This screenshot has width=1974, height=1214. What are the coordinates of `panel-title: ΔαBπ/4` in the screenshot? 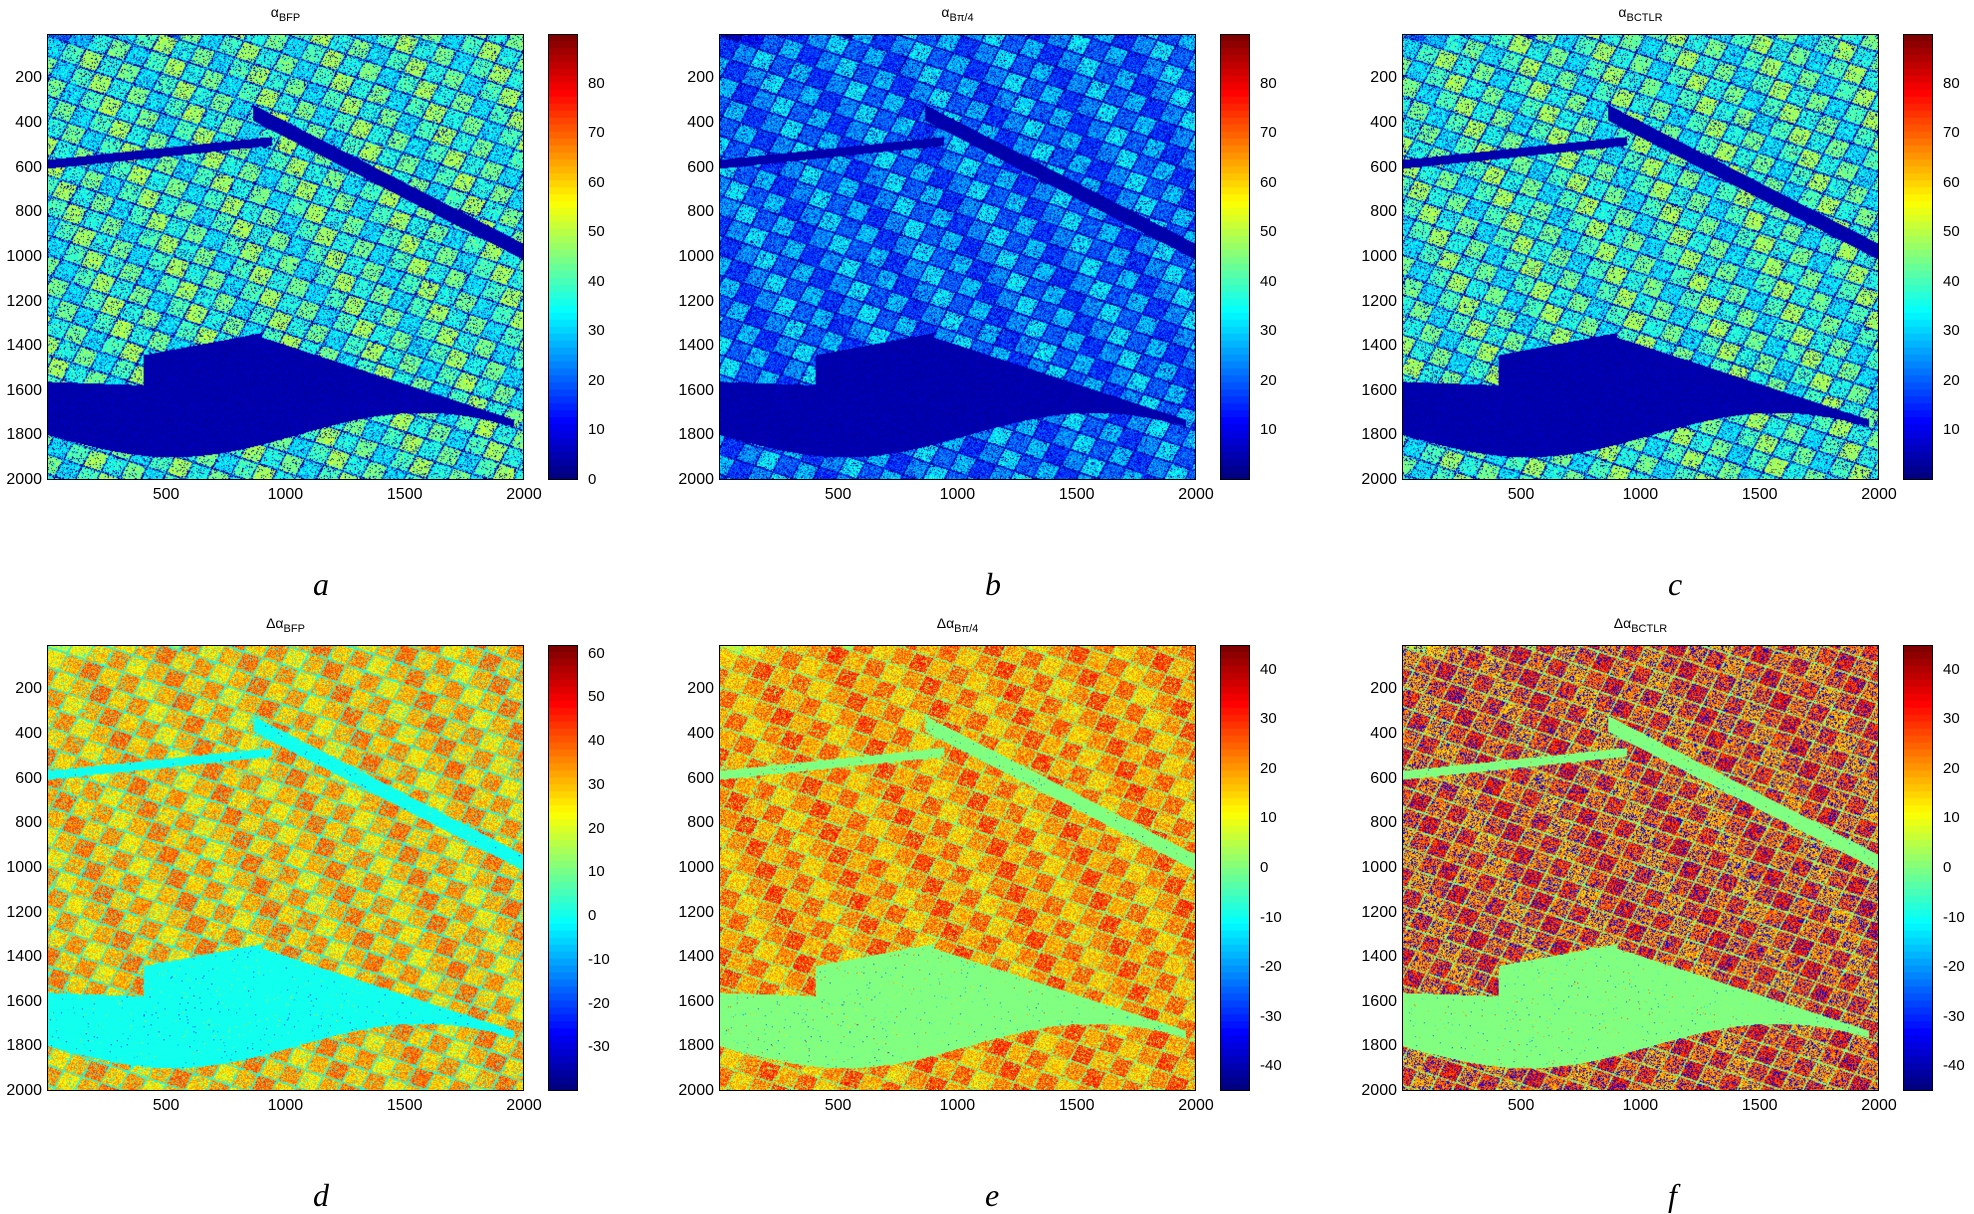 It's located at (957, 625).